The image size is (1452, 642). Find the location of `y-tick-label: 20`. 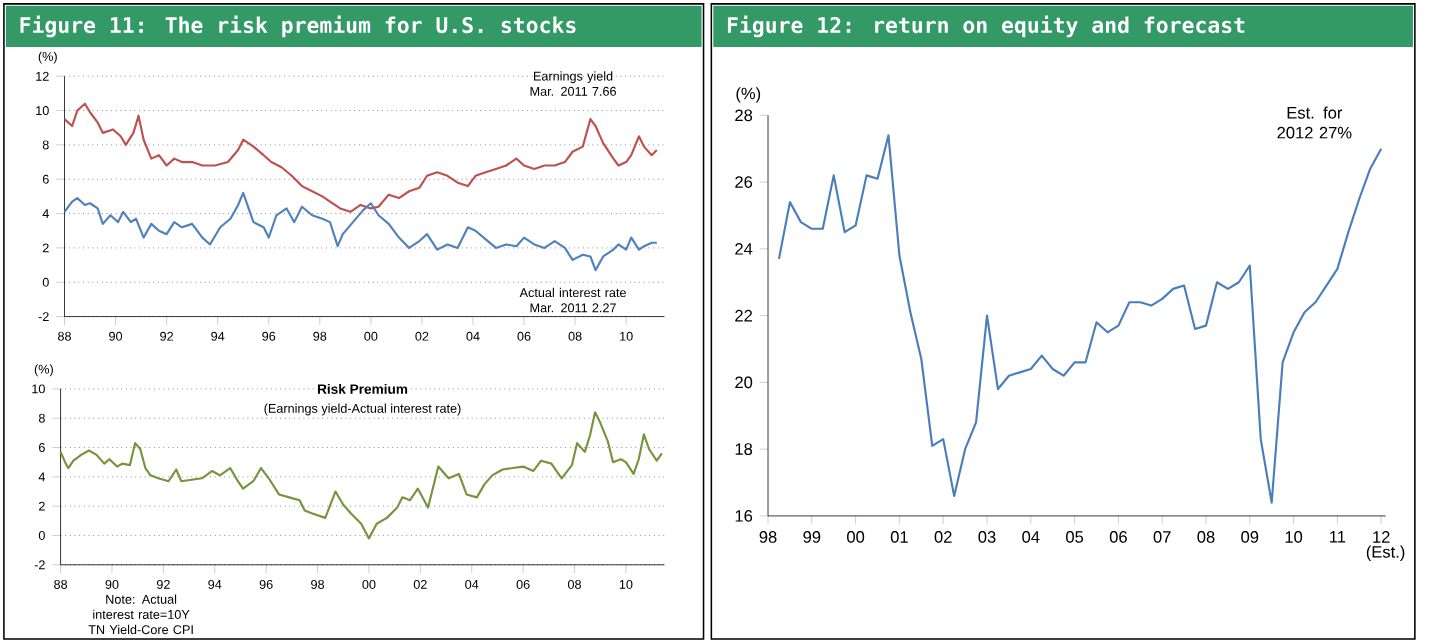

y-tick-label: 20 is located at coordinates (744, 382).